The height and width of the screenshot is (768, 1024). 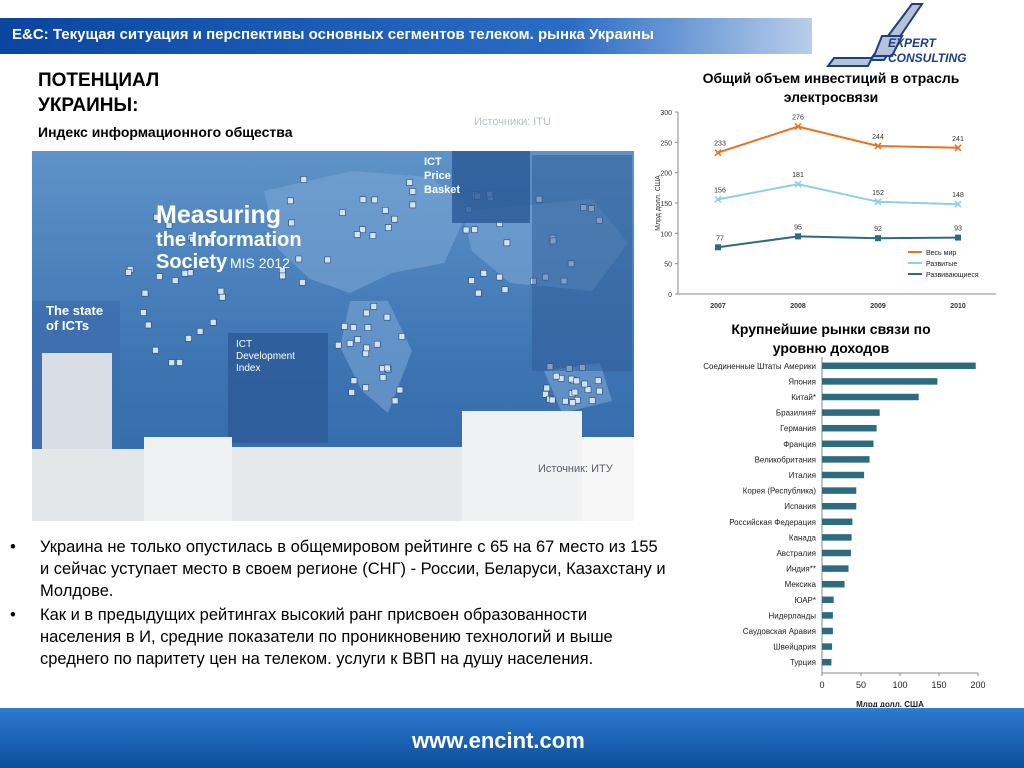 What do you see at coordinates (803, 397) in the screenshot?
I see `category-label: Китай*` at bounding box center [803, 397].